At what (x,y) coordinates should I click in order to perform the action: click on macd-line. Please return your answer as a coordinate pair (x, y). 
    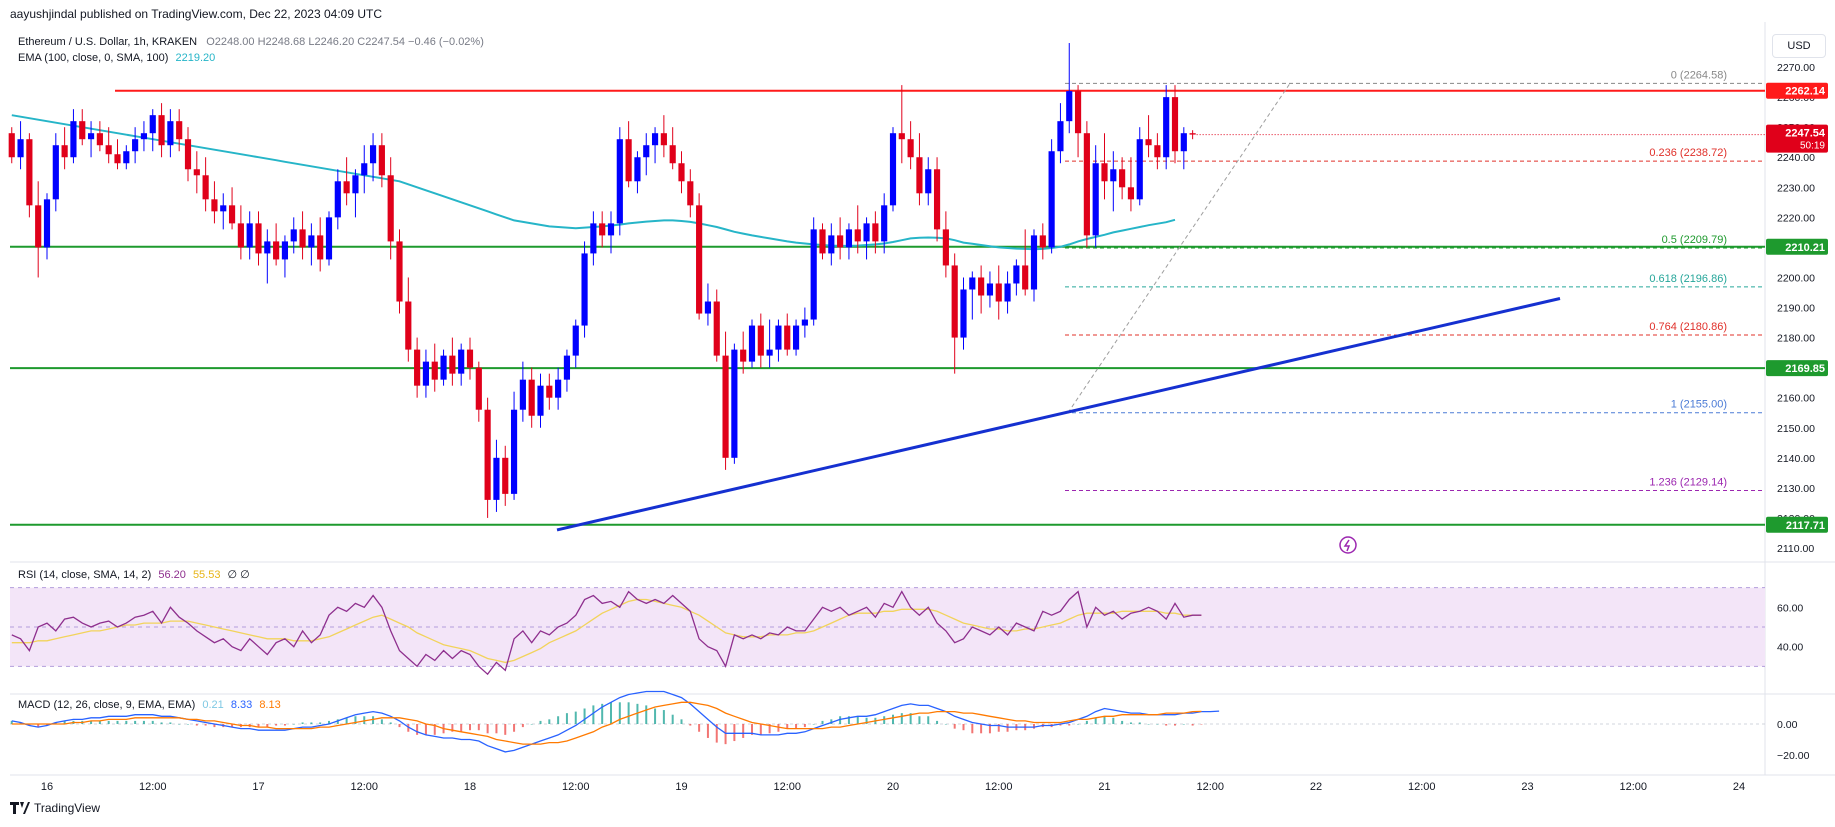
    Looking at the image, I should click on (615, 721).